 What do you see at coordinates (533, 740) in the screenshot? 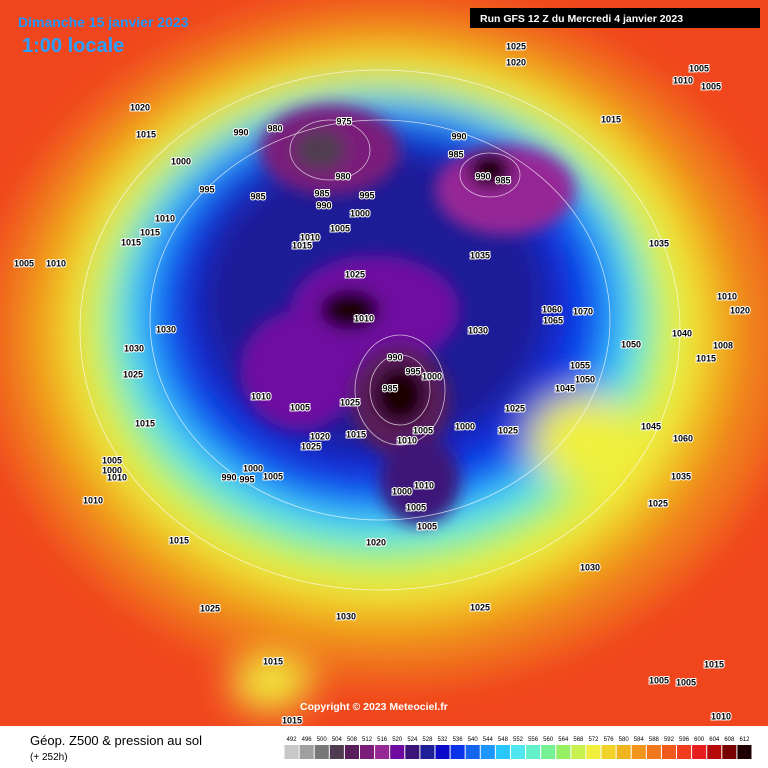
I see `scale-label: 556` at bounding box center [533, 740].